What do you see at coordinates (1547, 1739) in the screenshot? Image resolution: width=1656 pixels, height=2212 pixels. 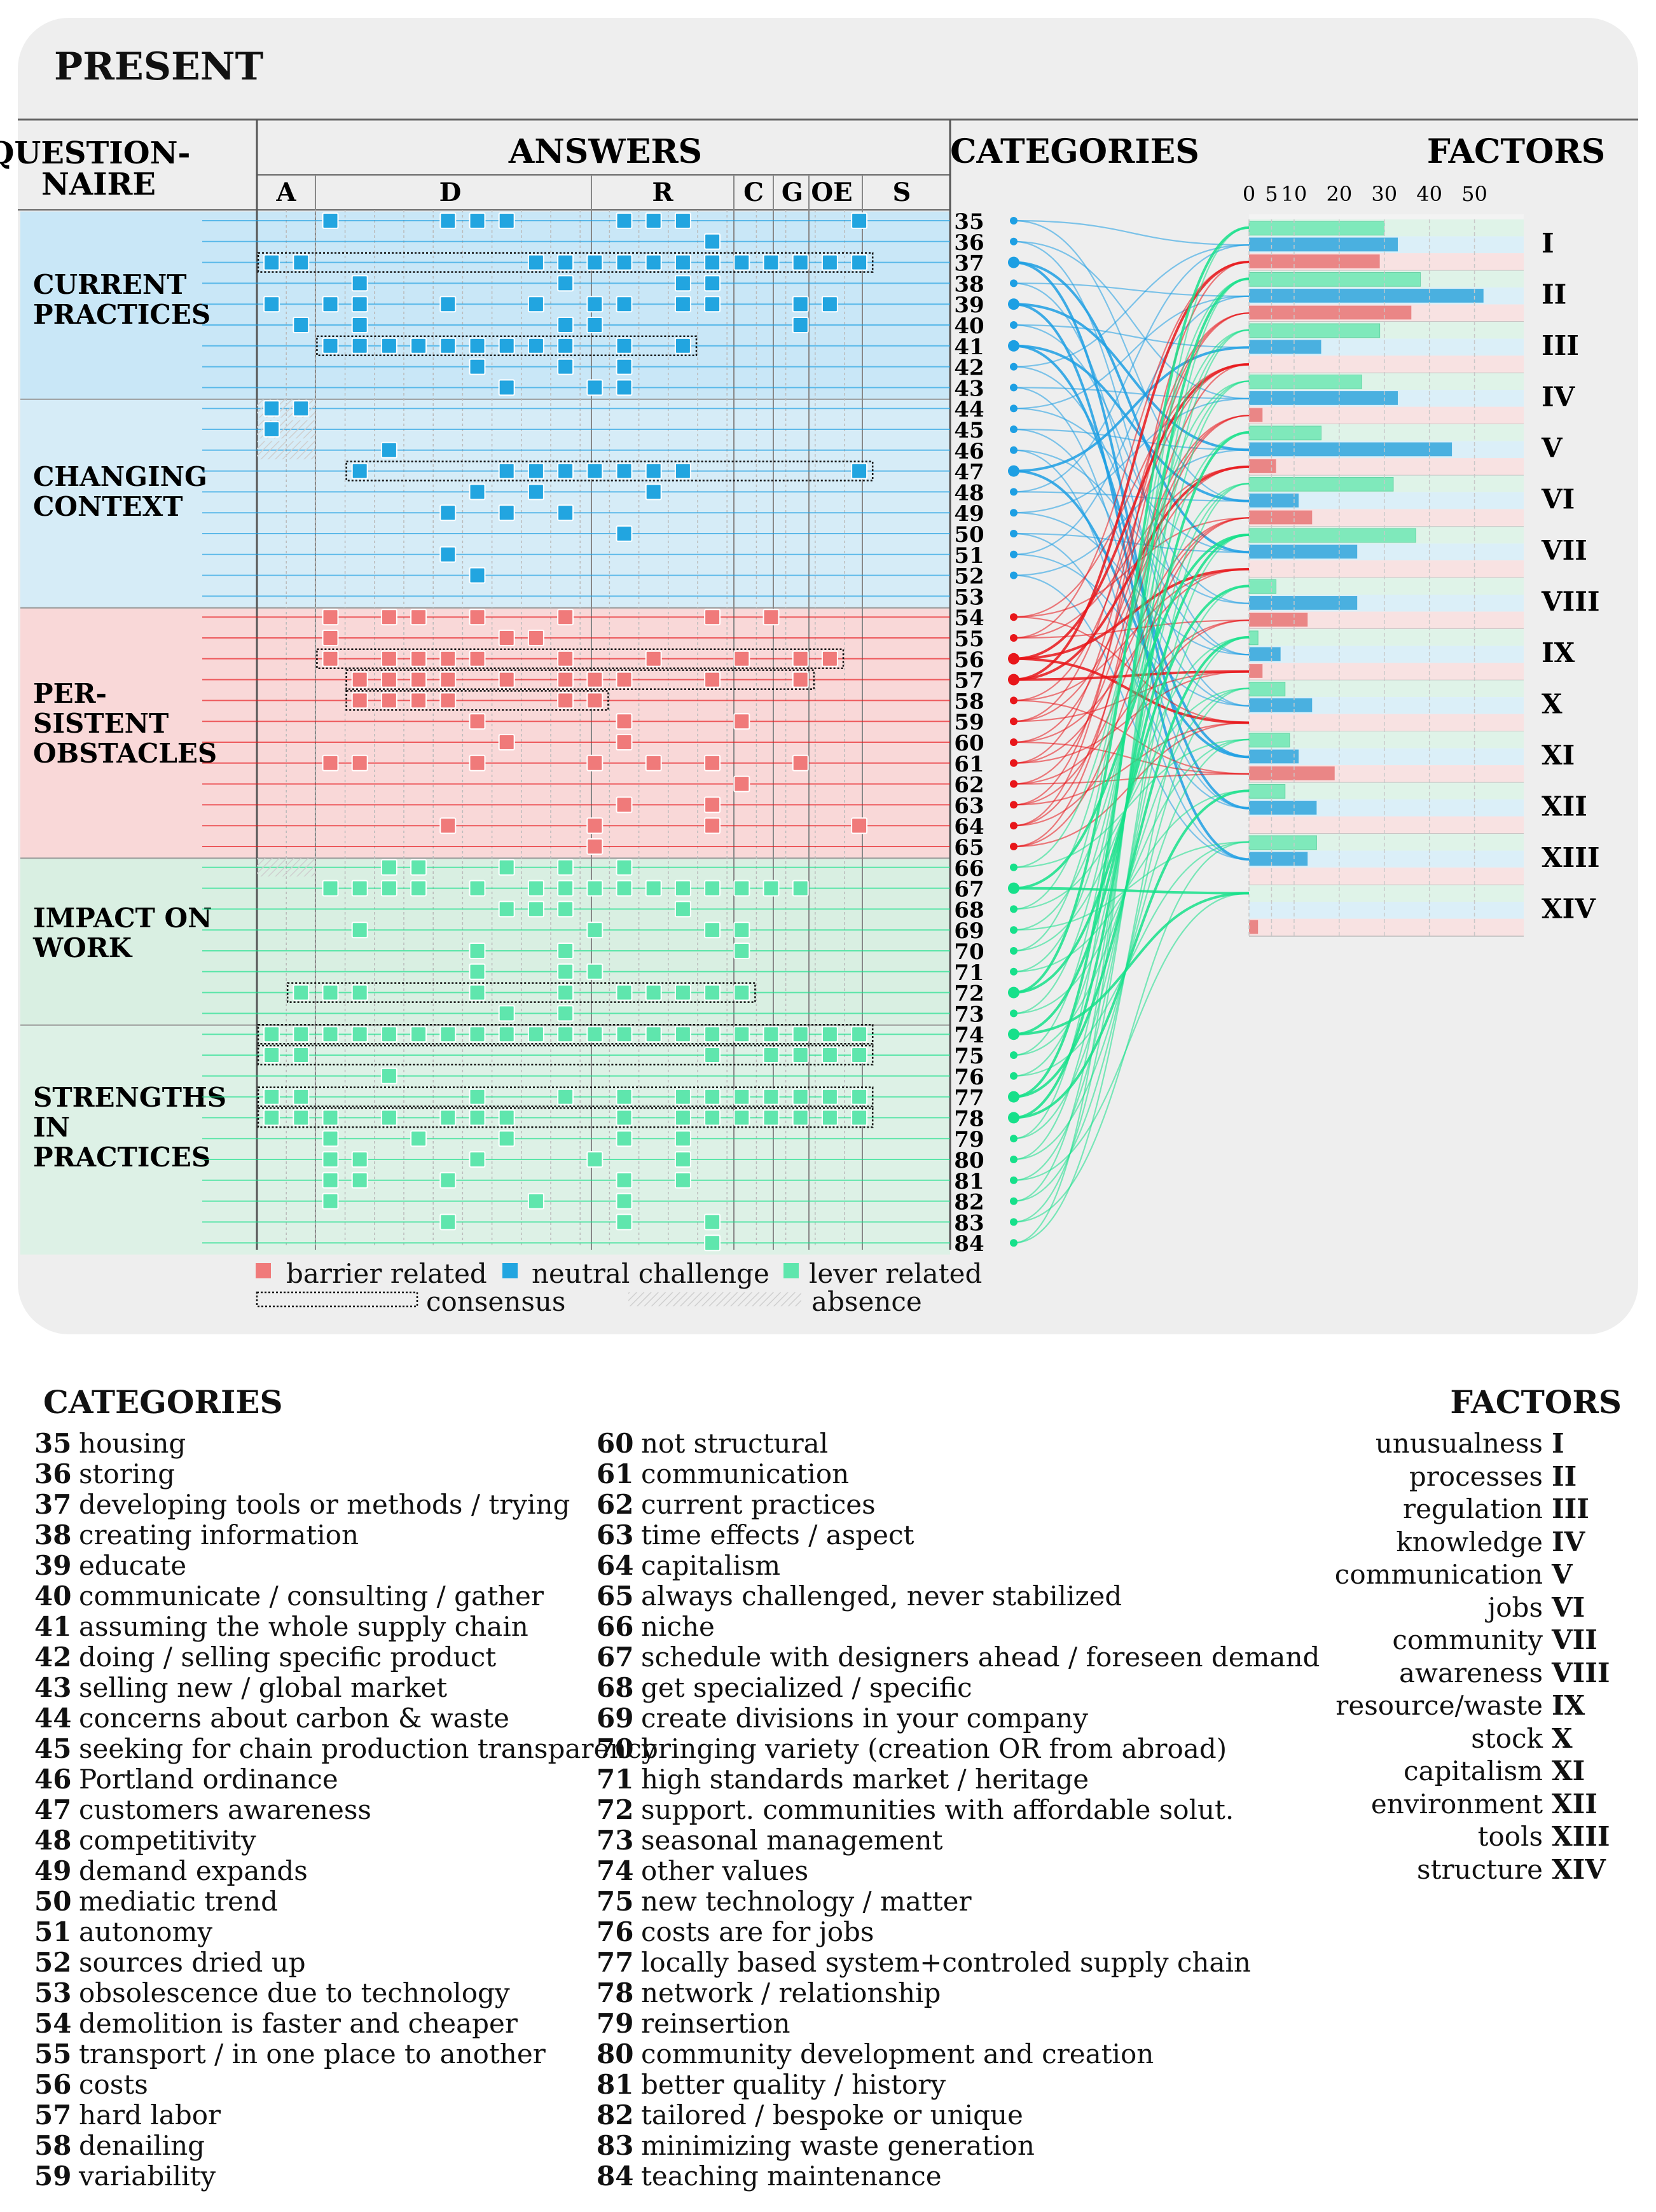 I see `factor-legend-item: stock X` at bounding box center [1547, 1739].